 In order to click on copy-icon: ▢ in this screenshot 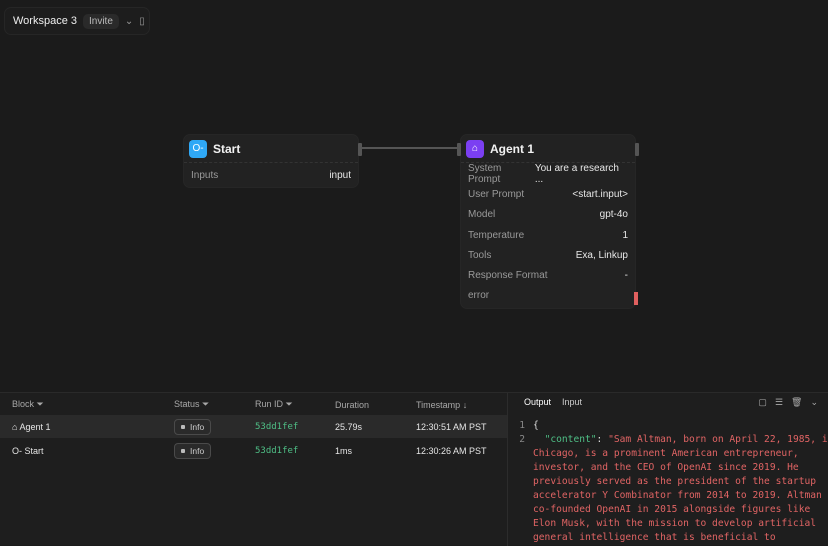, I will do `click(762, 402)`.